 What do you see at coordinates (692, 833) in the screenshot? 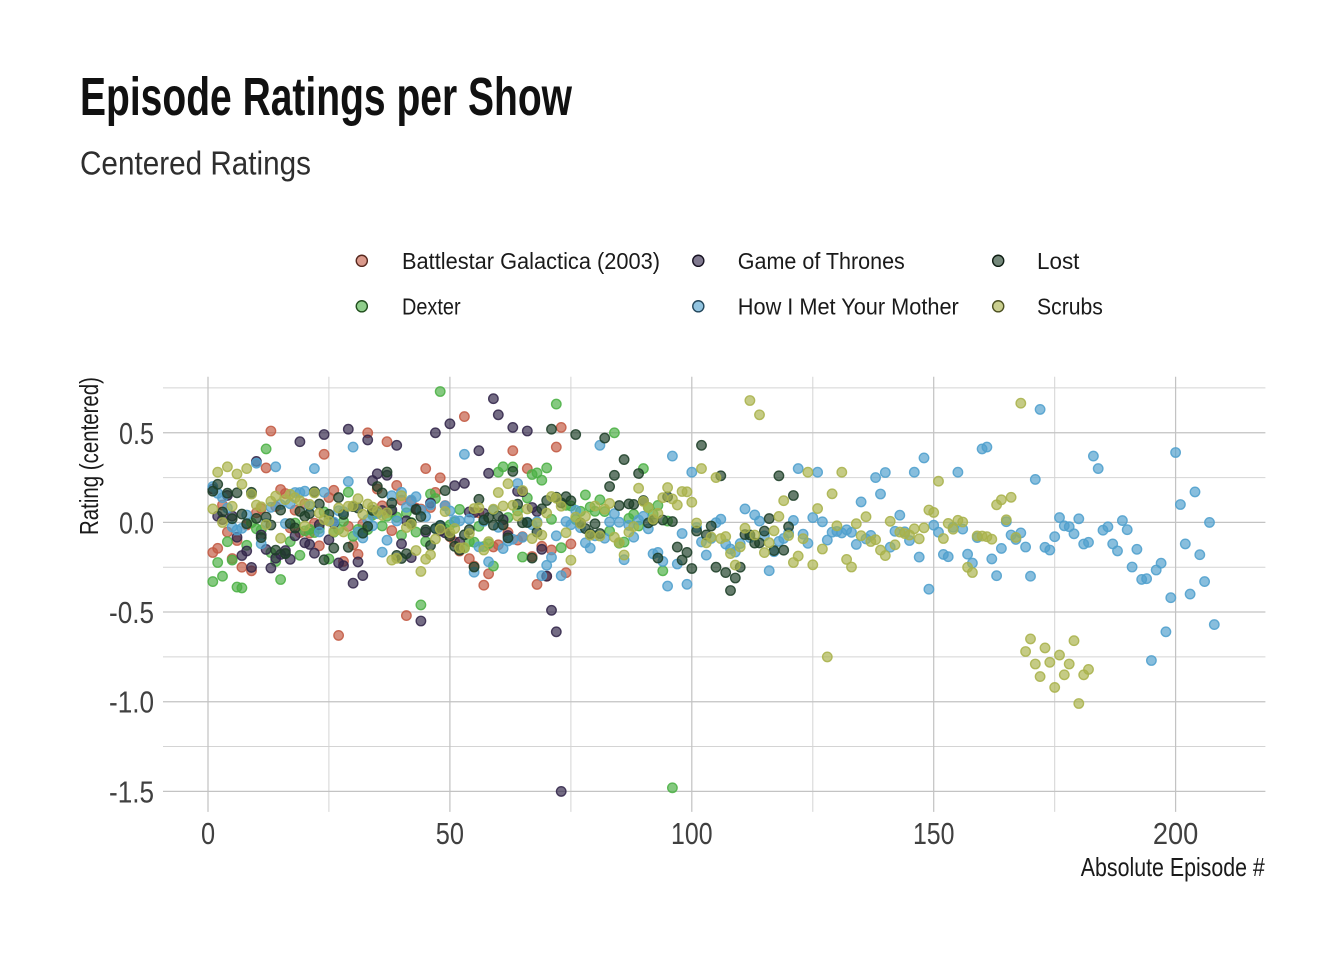
I see `svg-text: 100` at bounding box center [692, 833].